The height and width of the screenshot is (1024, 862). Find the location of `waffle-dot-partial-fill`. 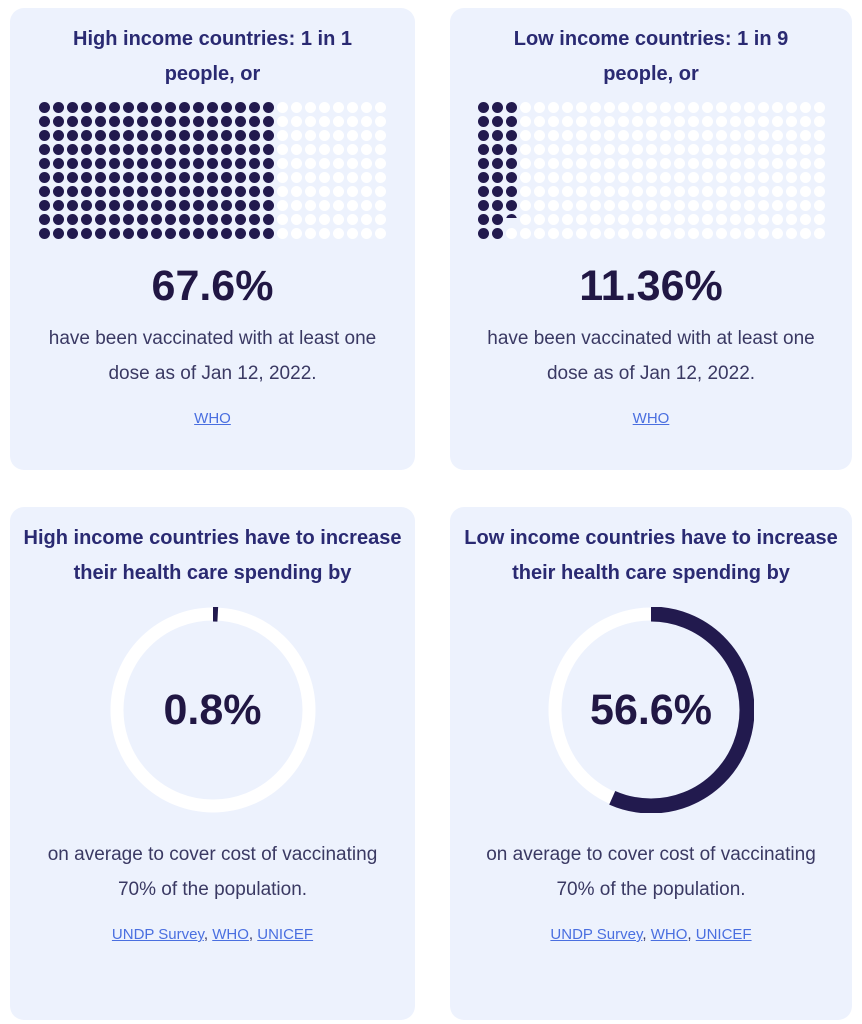

waffle-dot-partial-fill is located at coordinates (511, 216).